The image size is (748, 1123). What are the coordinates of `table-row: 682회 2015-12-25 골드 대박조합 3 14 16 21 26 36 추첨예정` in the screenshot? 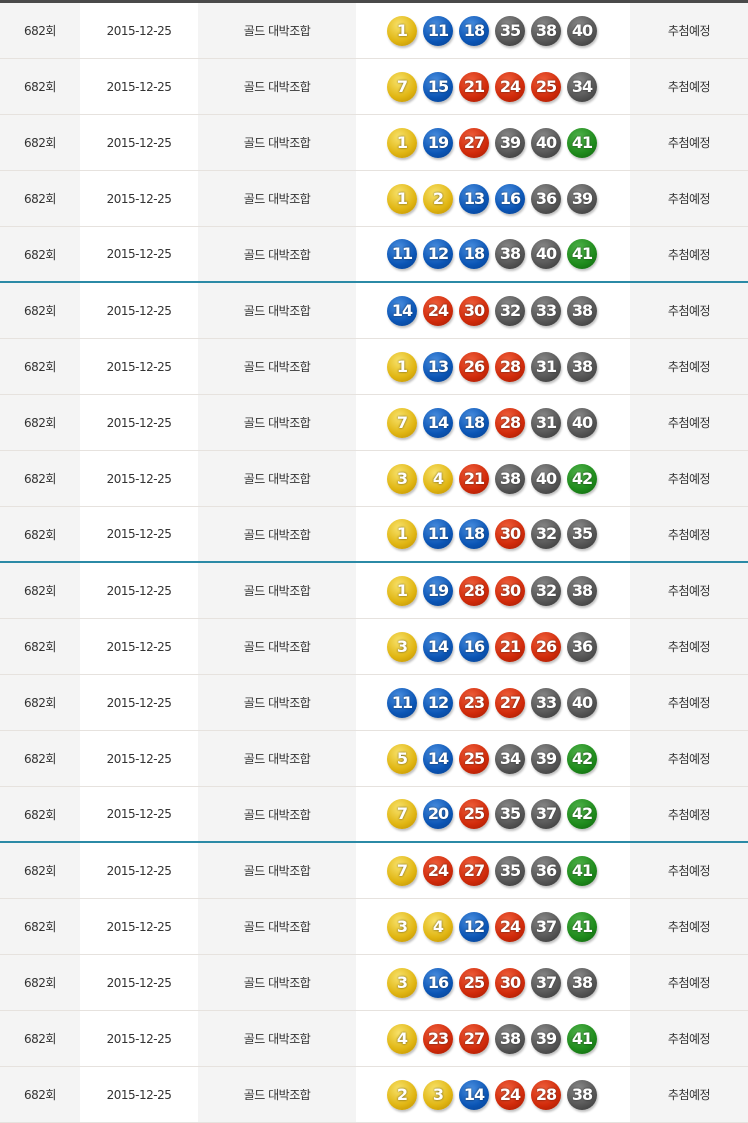 It's located at (374, 646).